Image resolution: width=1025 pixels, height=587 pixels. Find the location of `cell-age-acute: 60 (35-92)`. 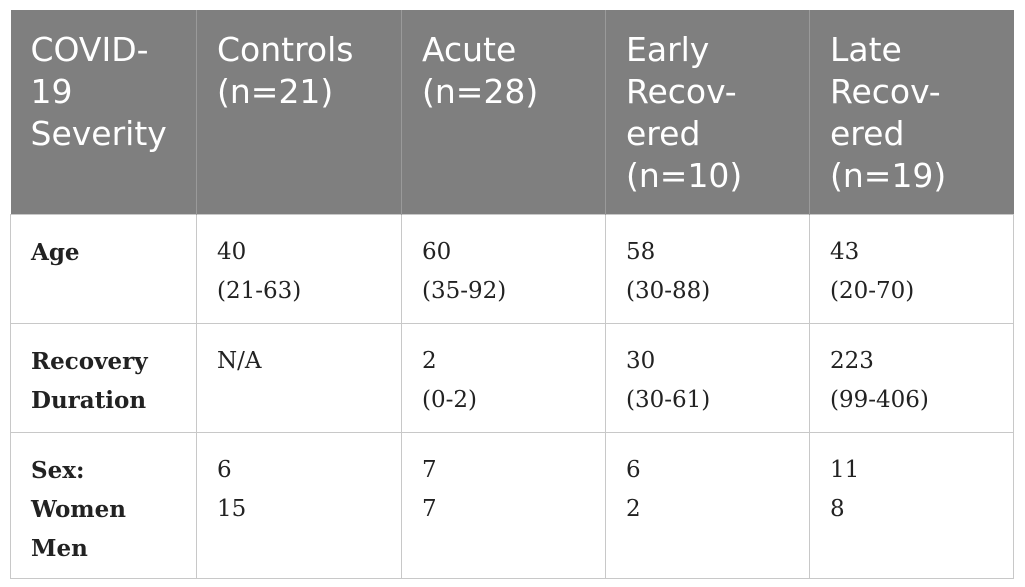

cell-age-acute: 60 (35-92) is located at coordinates (503, 269).